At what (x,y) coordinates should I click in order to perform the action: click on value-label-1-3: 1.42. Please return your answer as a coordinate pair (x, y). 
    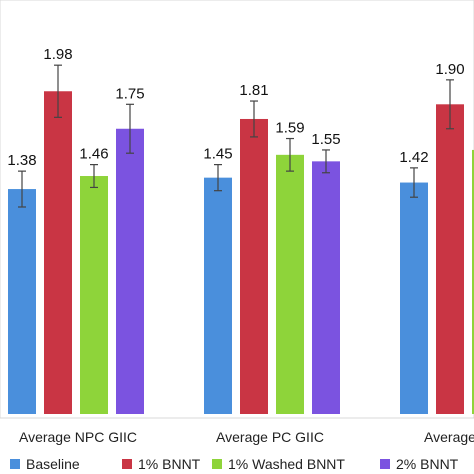
    Looking at the image, I should click on (413, 157).